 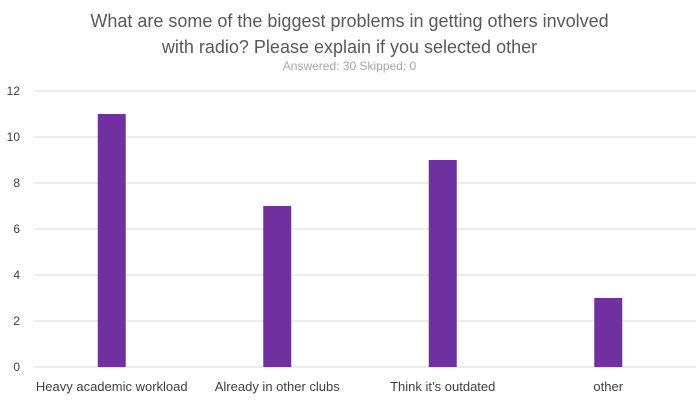 I want to click on x-category-label: Heavy academic workload, so click(x=112, y=386).